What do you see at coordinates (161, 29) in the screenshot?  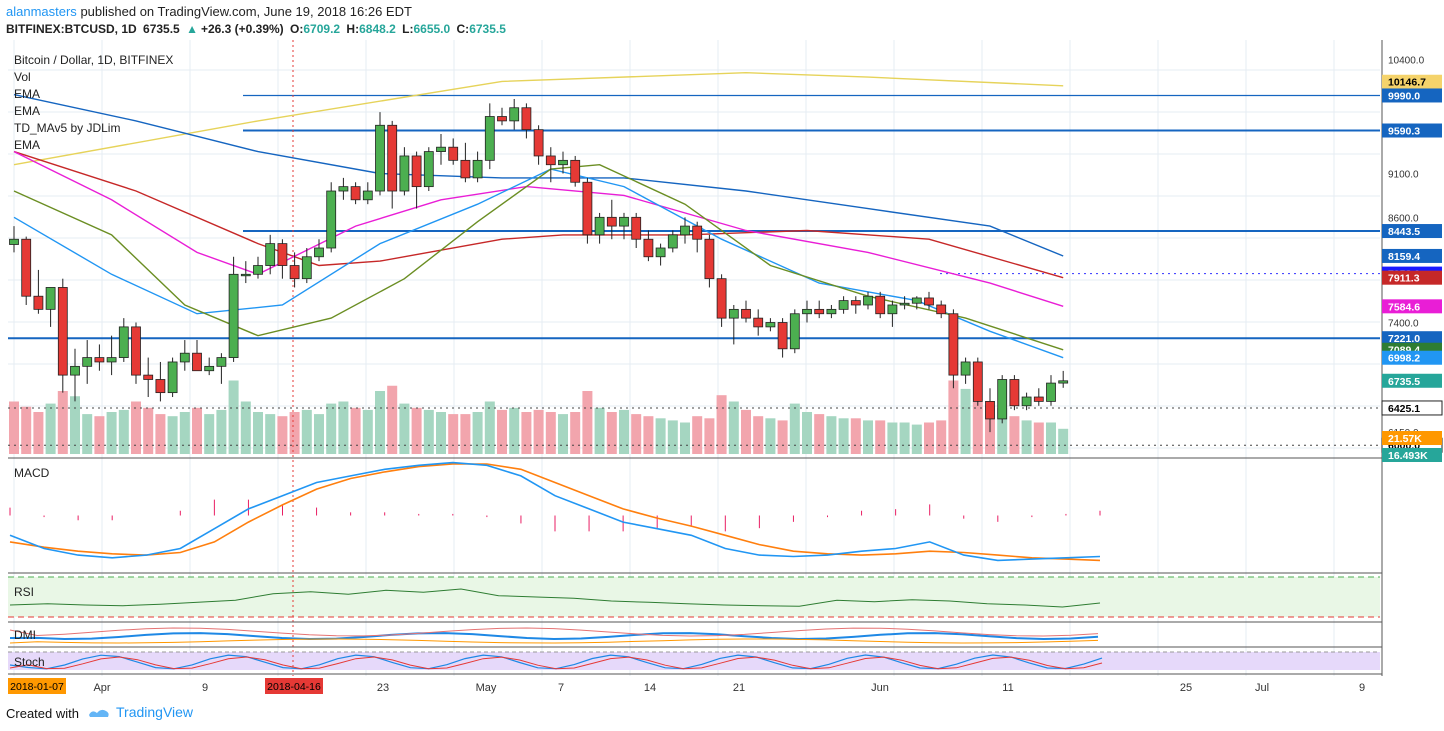 I see `last-price: 6735.5` at bounding box center [161, 29].